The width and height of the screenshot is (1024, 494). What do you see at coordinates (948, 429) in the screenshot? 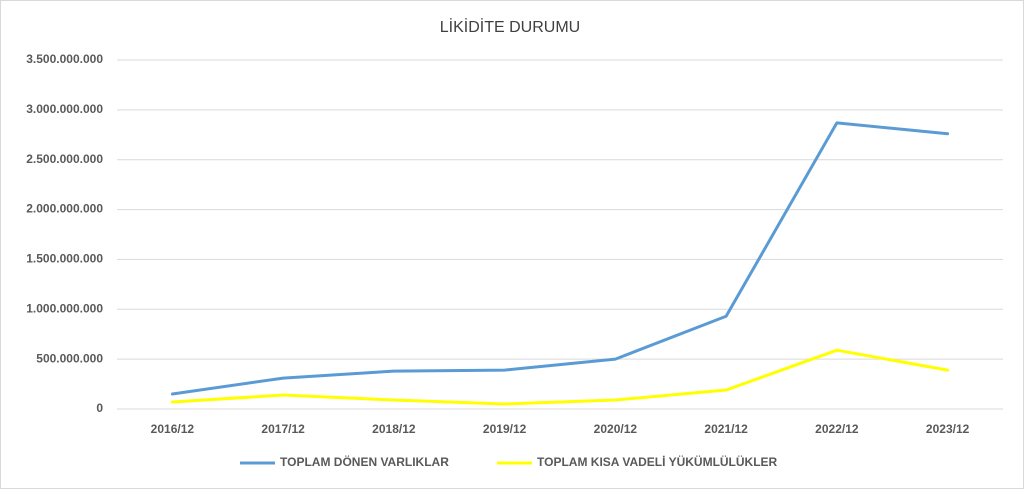
I see `x-tick-label: 2023/12` at bounding box center [948, 429].